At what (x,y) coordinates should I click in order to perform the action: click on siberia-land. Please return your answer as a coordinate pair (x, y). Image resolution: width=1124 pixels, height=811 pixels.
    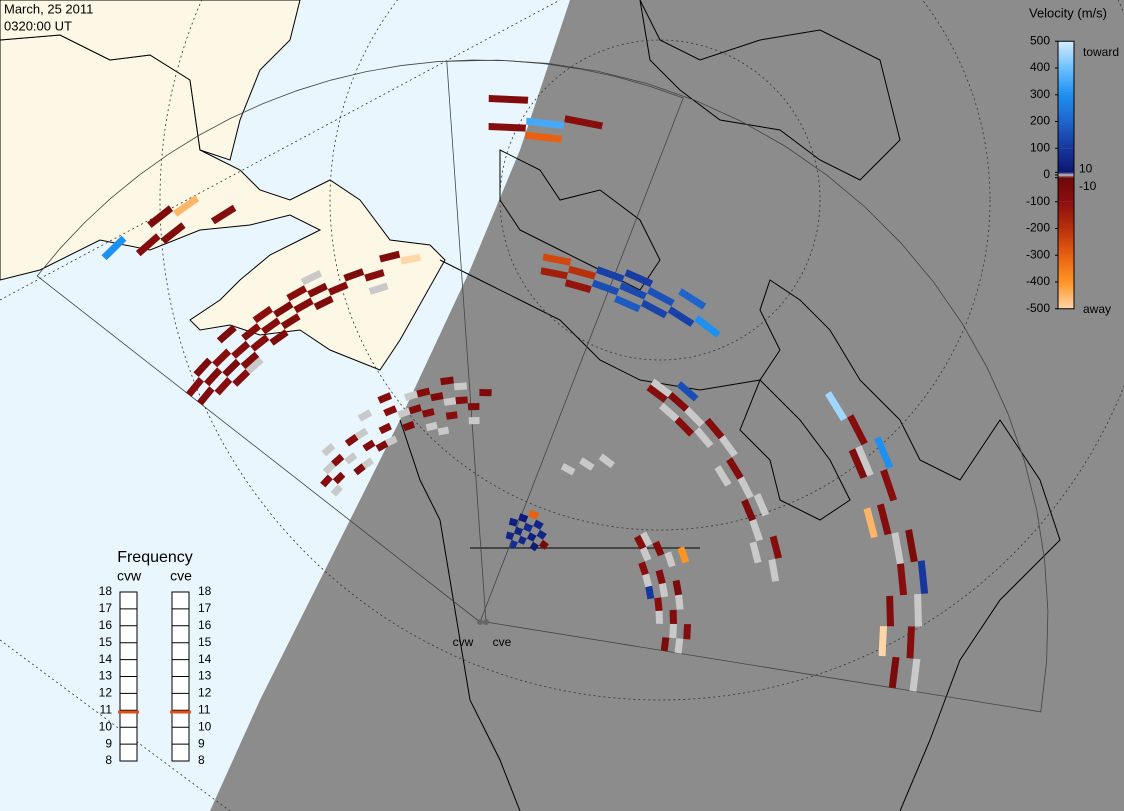
    Looking at the image, I should click on (150, 80).